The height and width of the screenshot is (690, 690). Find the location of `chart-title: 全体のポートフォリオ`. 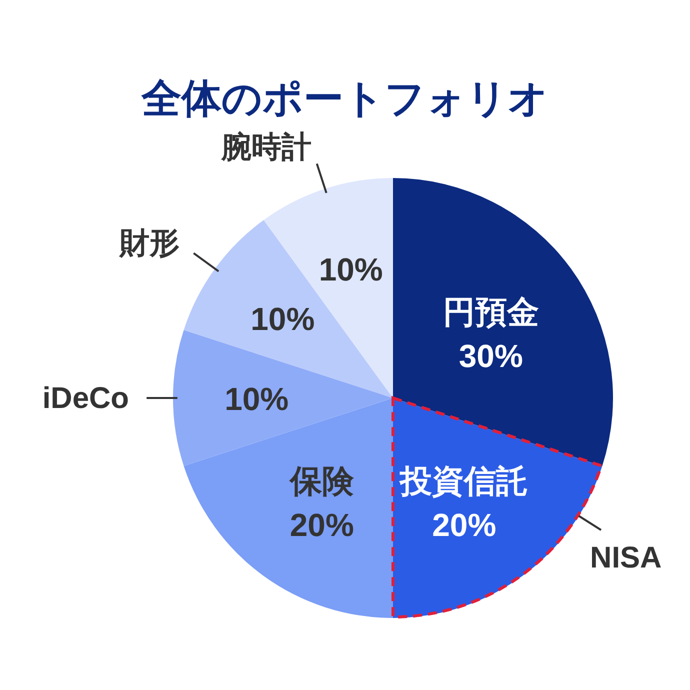

chart-title: 全体のポートフォリオ is located at coordinates (344, 99).